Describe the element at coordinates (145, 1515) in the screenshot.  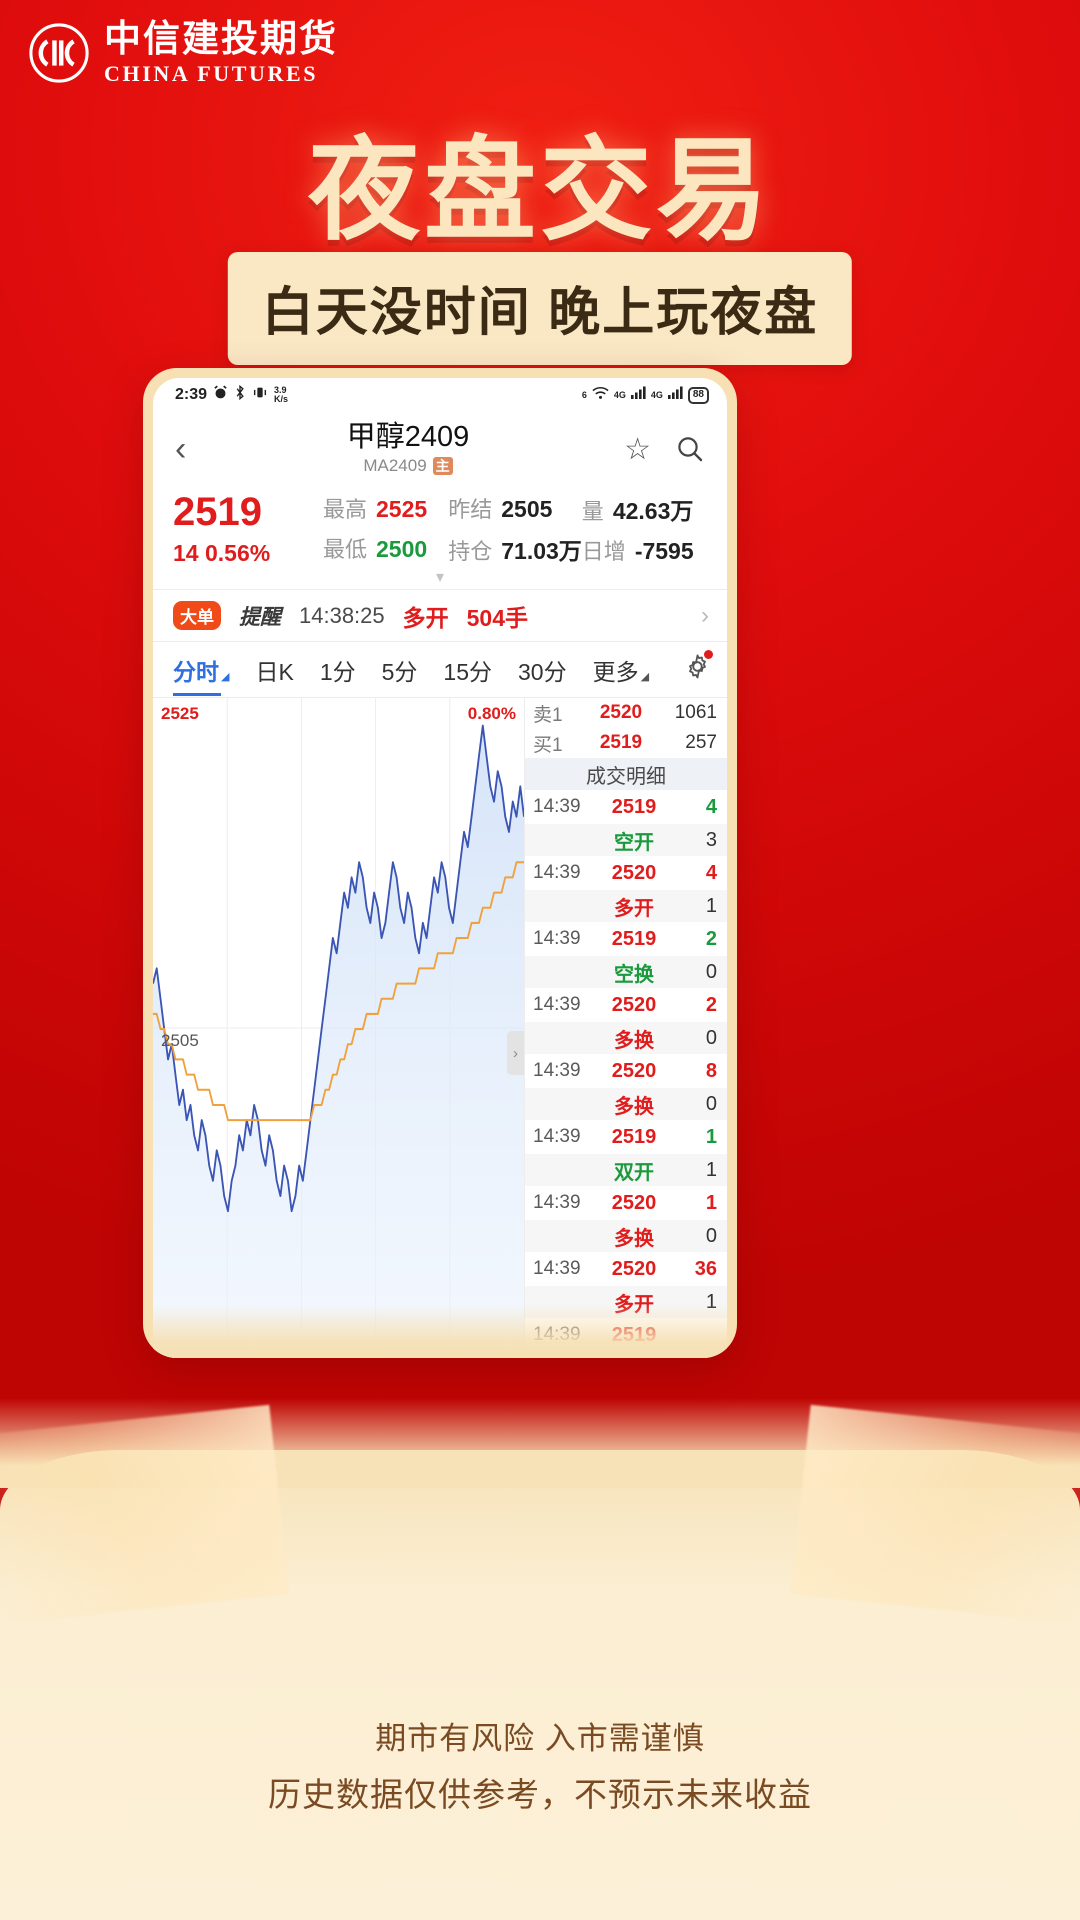
I see `decorative-fan-left` at that location.